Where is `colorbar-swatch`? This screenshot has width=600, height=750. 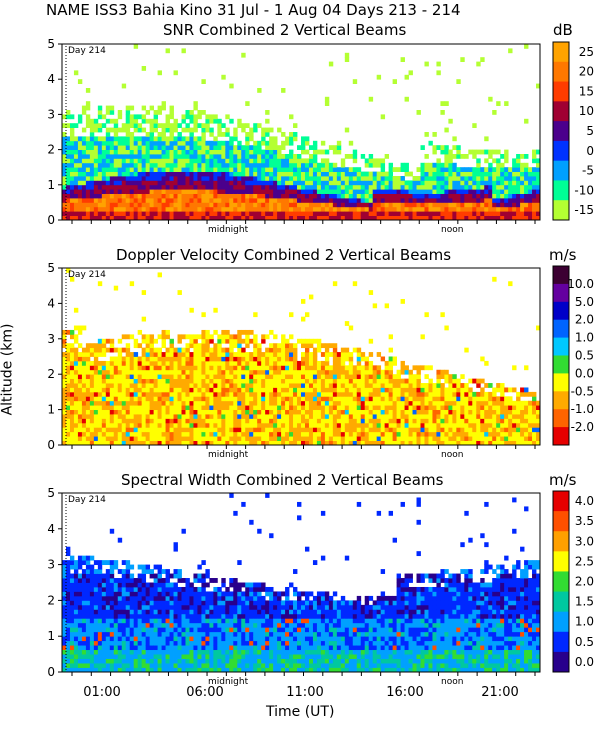
colorbar-swatch is located at coordinates (561, 382).